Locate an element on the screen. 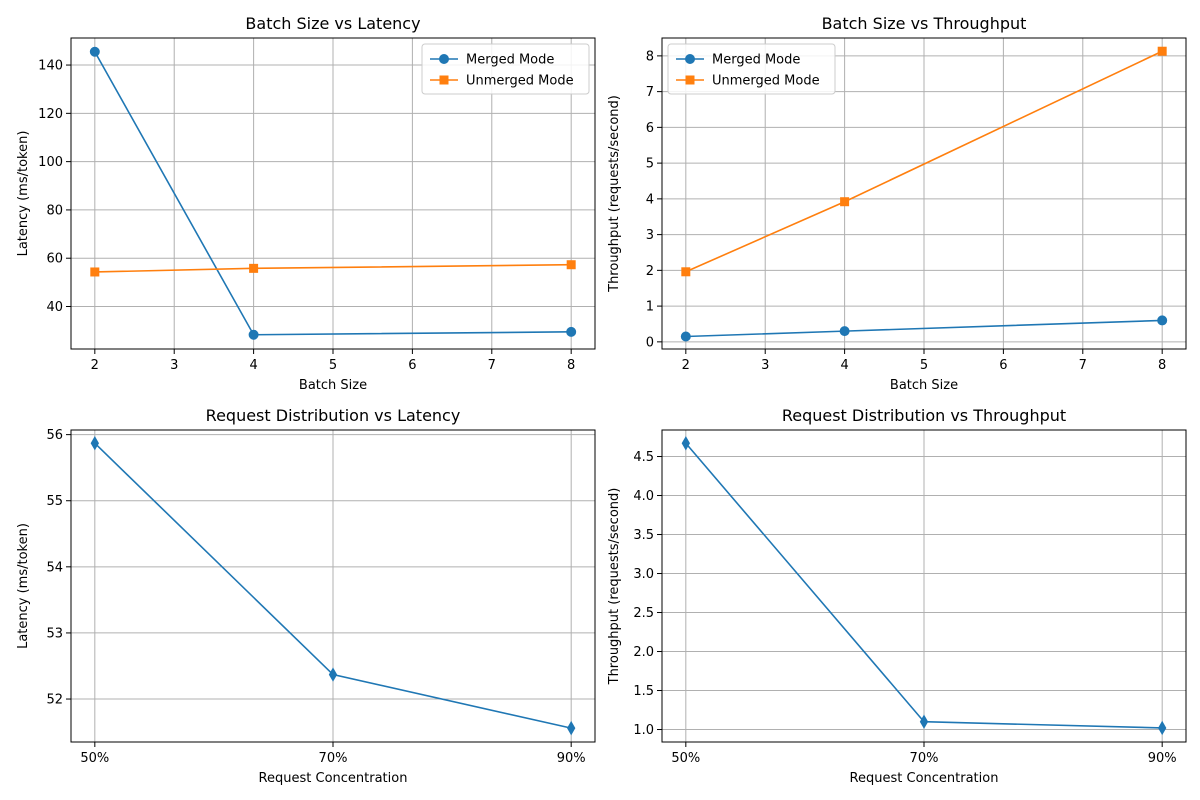 The image size is (1200, 800). y-tick-label: 3 is located at coordinates (650, 235).